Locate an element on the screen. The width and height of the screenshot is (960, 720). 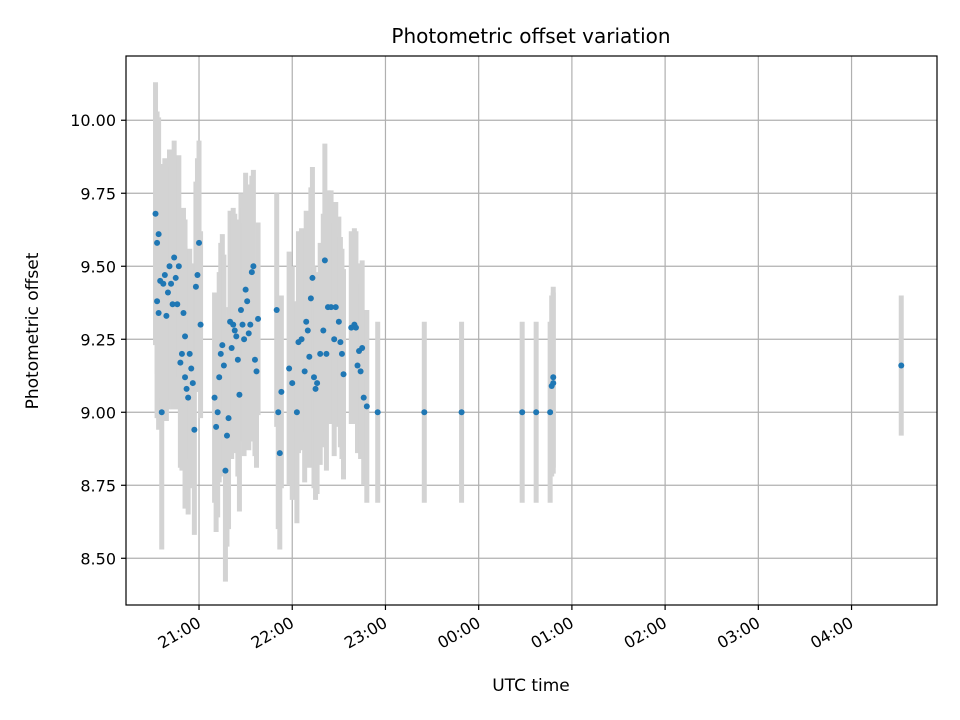
y-tick-label: 9.50 is located at coordinates (98, 266).